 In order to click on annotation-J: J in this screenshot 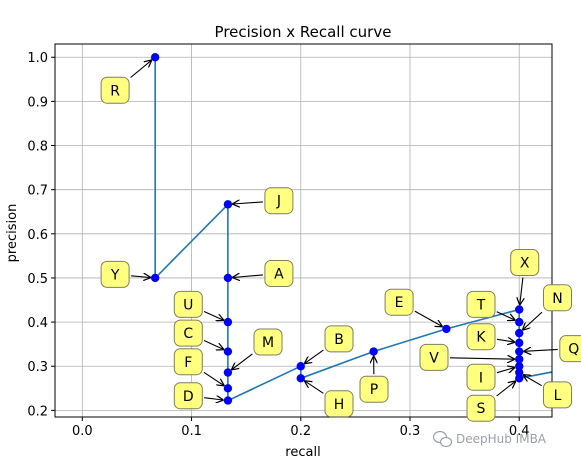, I will do `click(263, 201)`.